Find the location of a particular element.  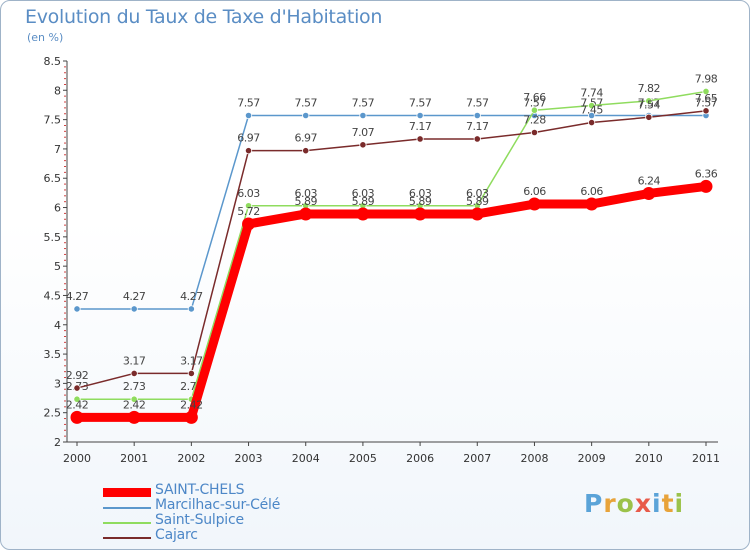

y-tick-label: 6.5 is located at coordinates (53, 178).